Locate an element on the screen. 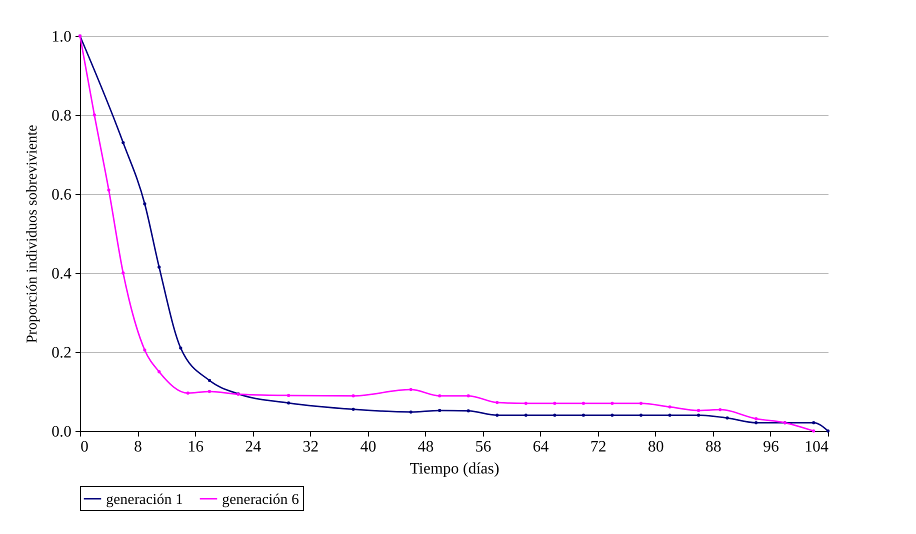 Image resolution: width=916 pixels, height=534 pixels. y-tick-label: 0.2 is located at coordinates (62, 353).